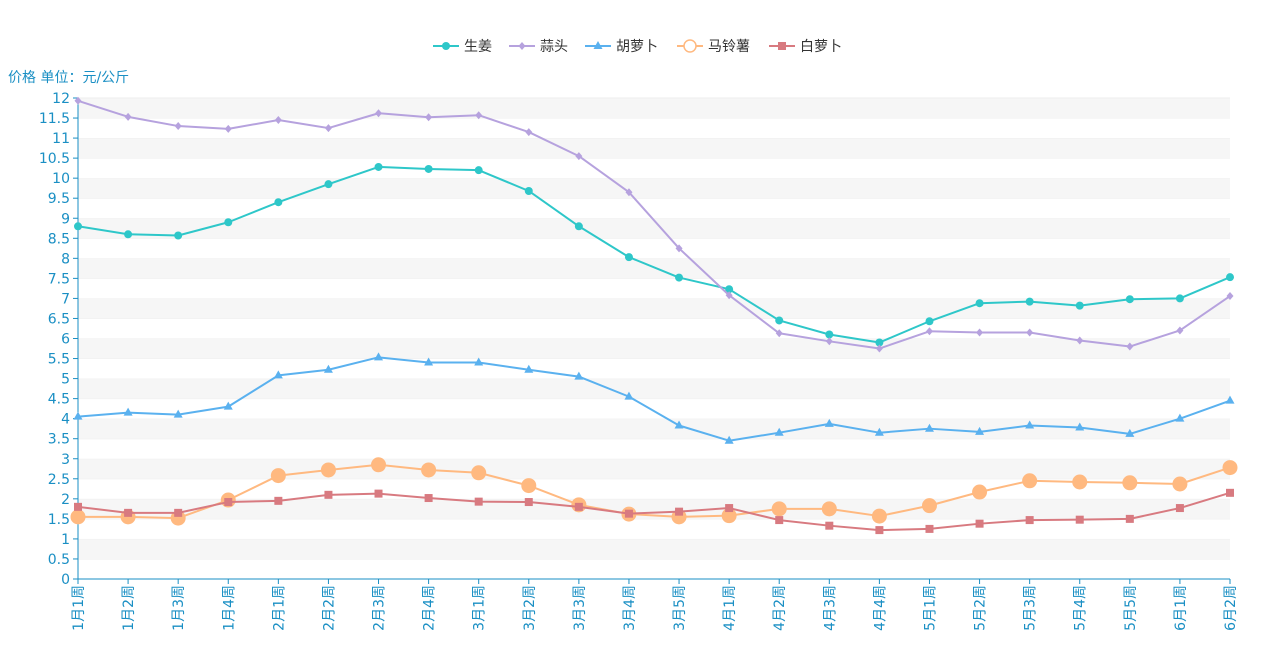 The height and width of the screenshot is (658, 1282). Describe the element at coordinates (621, 47) in the screenshot. I see `legend-item: 胡萝卜` at that location.